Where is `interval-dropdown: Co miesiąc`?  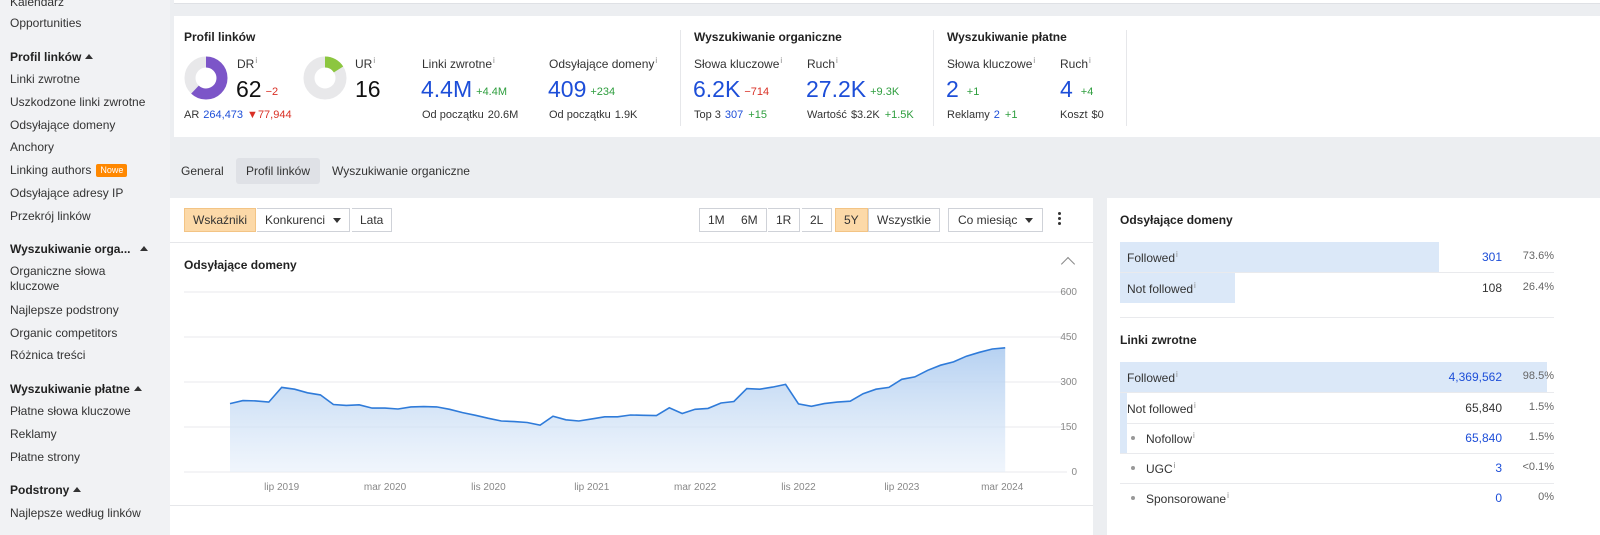 interval-dropdown: Co miesiąc is located at coordinates (996, 220).